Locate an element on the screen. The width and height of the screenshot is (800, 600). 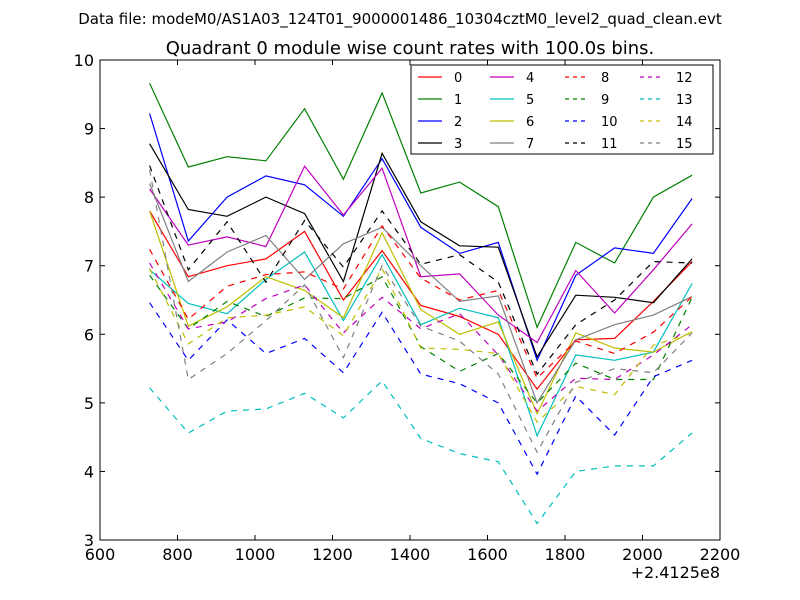
y-tick-label: 3 is located at coordinates (89, 540).